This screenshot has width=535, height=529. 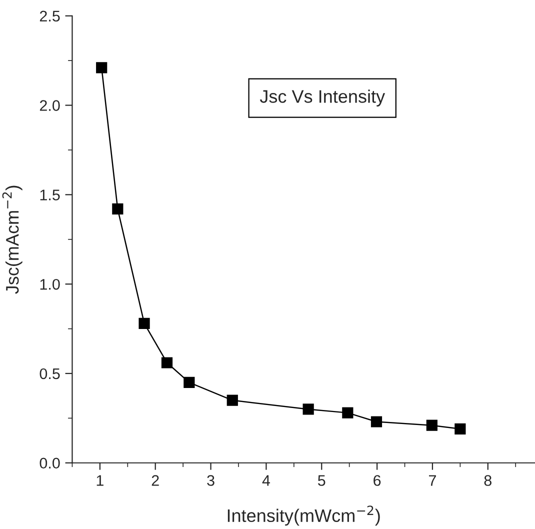 I want to click on x-tick-label: 6, so click(x=377, y=480).